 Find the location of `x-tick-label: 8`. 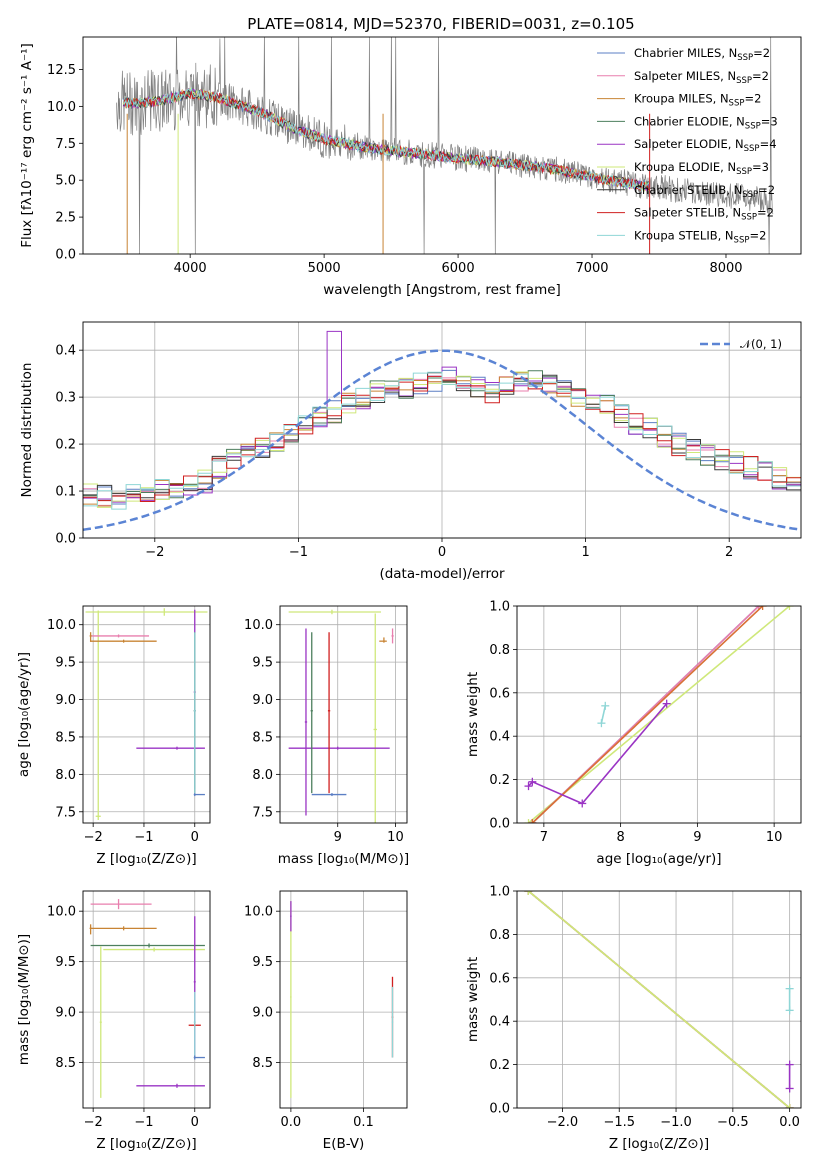

x-tick-label: 8 is located at coordinates (620, 837).